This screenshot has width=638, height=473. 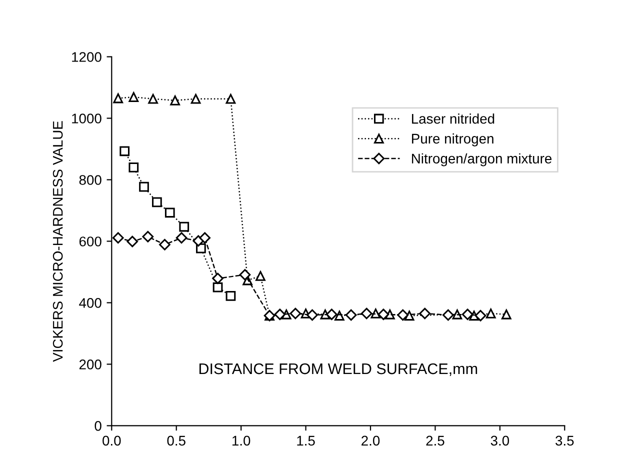 I want to click on x-axis-title: DISTANCE FROM WELD SURFACE,mm, so click(x=338, y=369).